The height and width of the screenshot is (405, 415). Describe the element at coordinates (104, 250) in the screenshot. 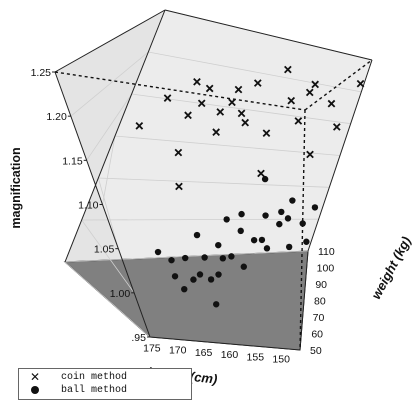

I see `z-tick-label: 1.05` at that location.